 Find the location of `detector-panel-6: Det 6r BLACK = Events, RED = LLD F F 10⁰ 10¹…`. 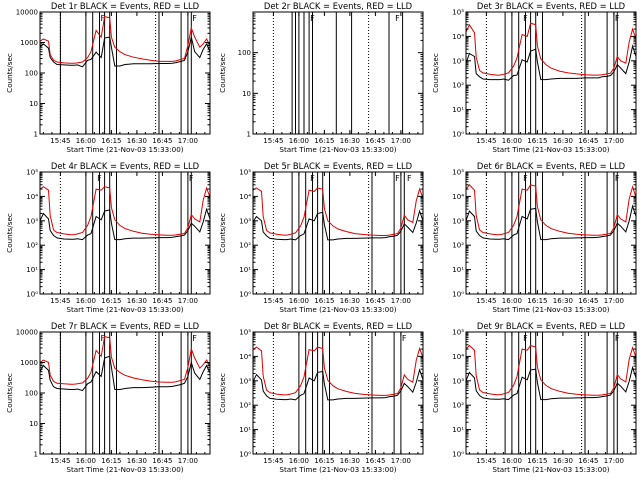

detector-panel-6: Det 6r BLACK = Events, RED = LLD F F 10⁰ 10¹… is located at coordinates (534, 237).